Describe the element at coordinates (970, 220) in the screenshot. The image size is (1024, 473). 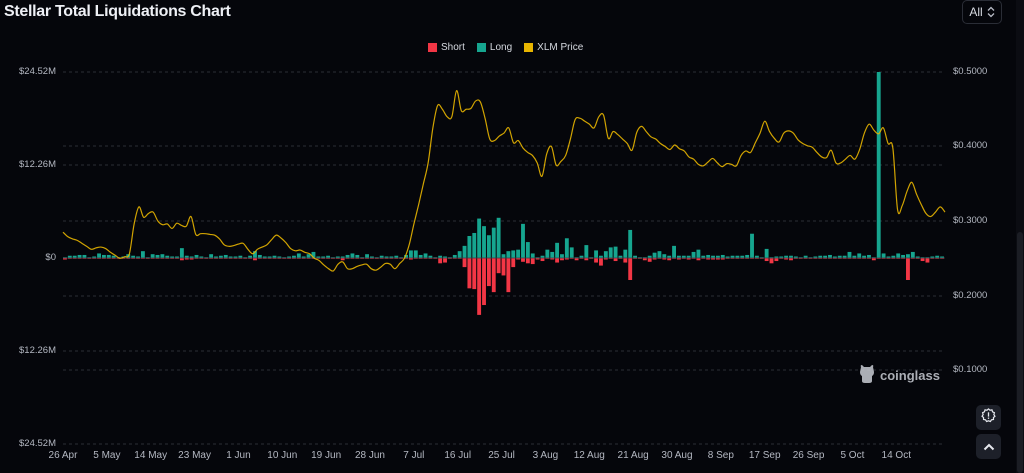
I see `right-axis-tick: $0.3000` at that location.